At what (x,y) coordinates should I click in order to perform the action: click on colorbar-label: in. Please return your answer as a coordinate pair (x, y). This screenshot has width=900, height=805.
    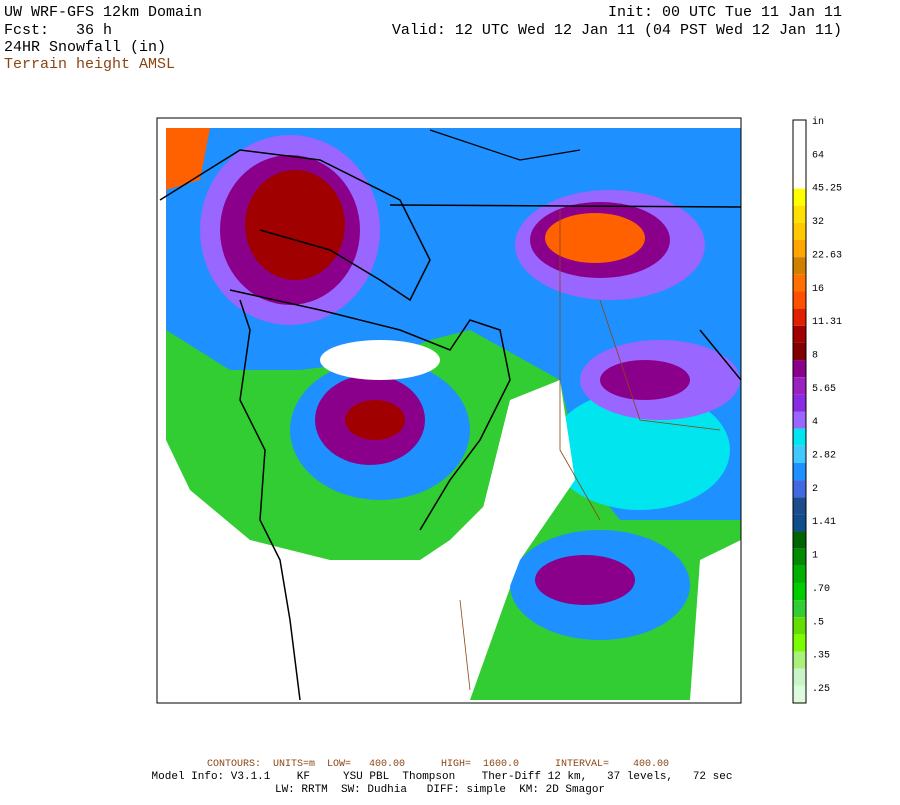
    Looking at the image, I should click on (818, 122).